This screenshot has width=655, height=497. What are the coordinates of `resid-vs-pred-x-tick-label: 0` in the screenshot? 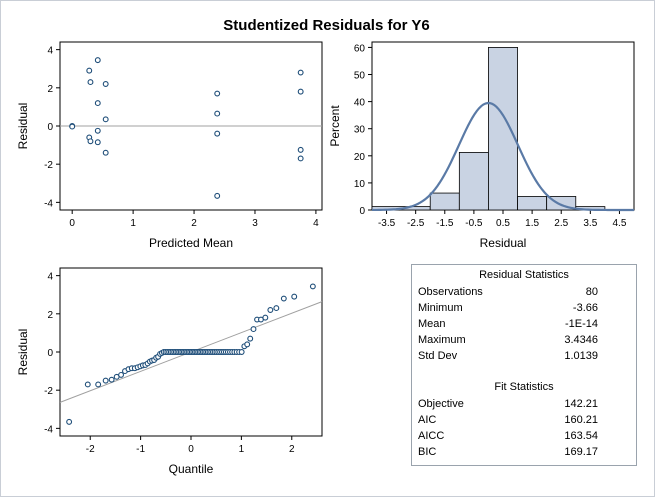 It's located at (72, 223).